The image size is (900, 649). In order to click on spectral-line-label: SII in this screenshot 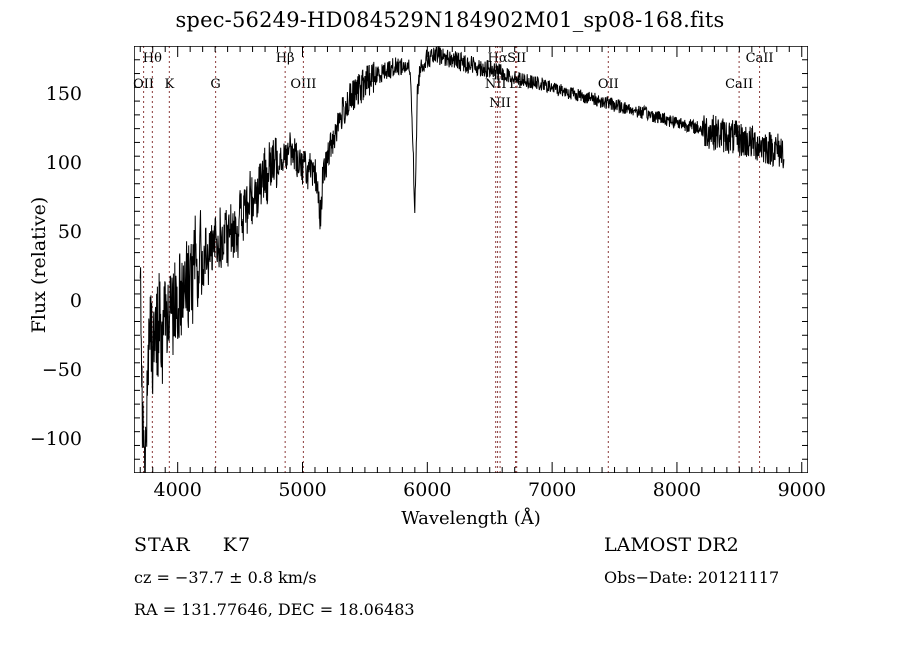, I will do `click(517, 58)`.